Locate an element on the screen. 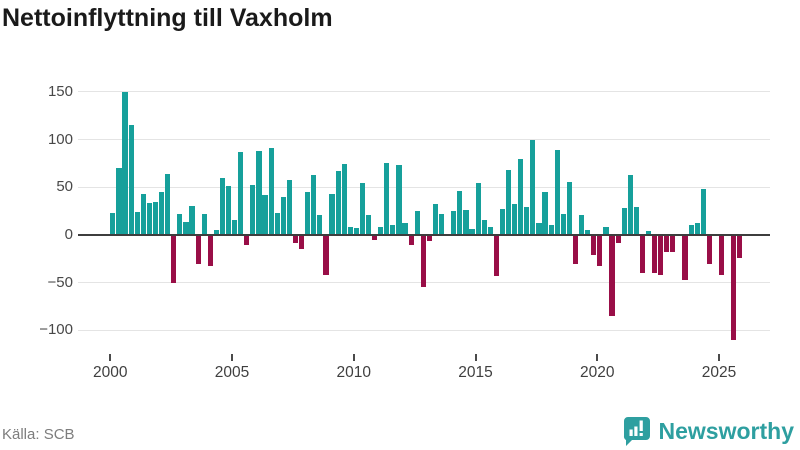 The height and width of the screenshot is (450, 800). x-axis-label: 2025 is located at coordinates (719, 372).